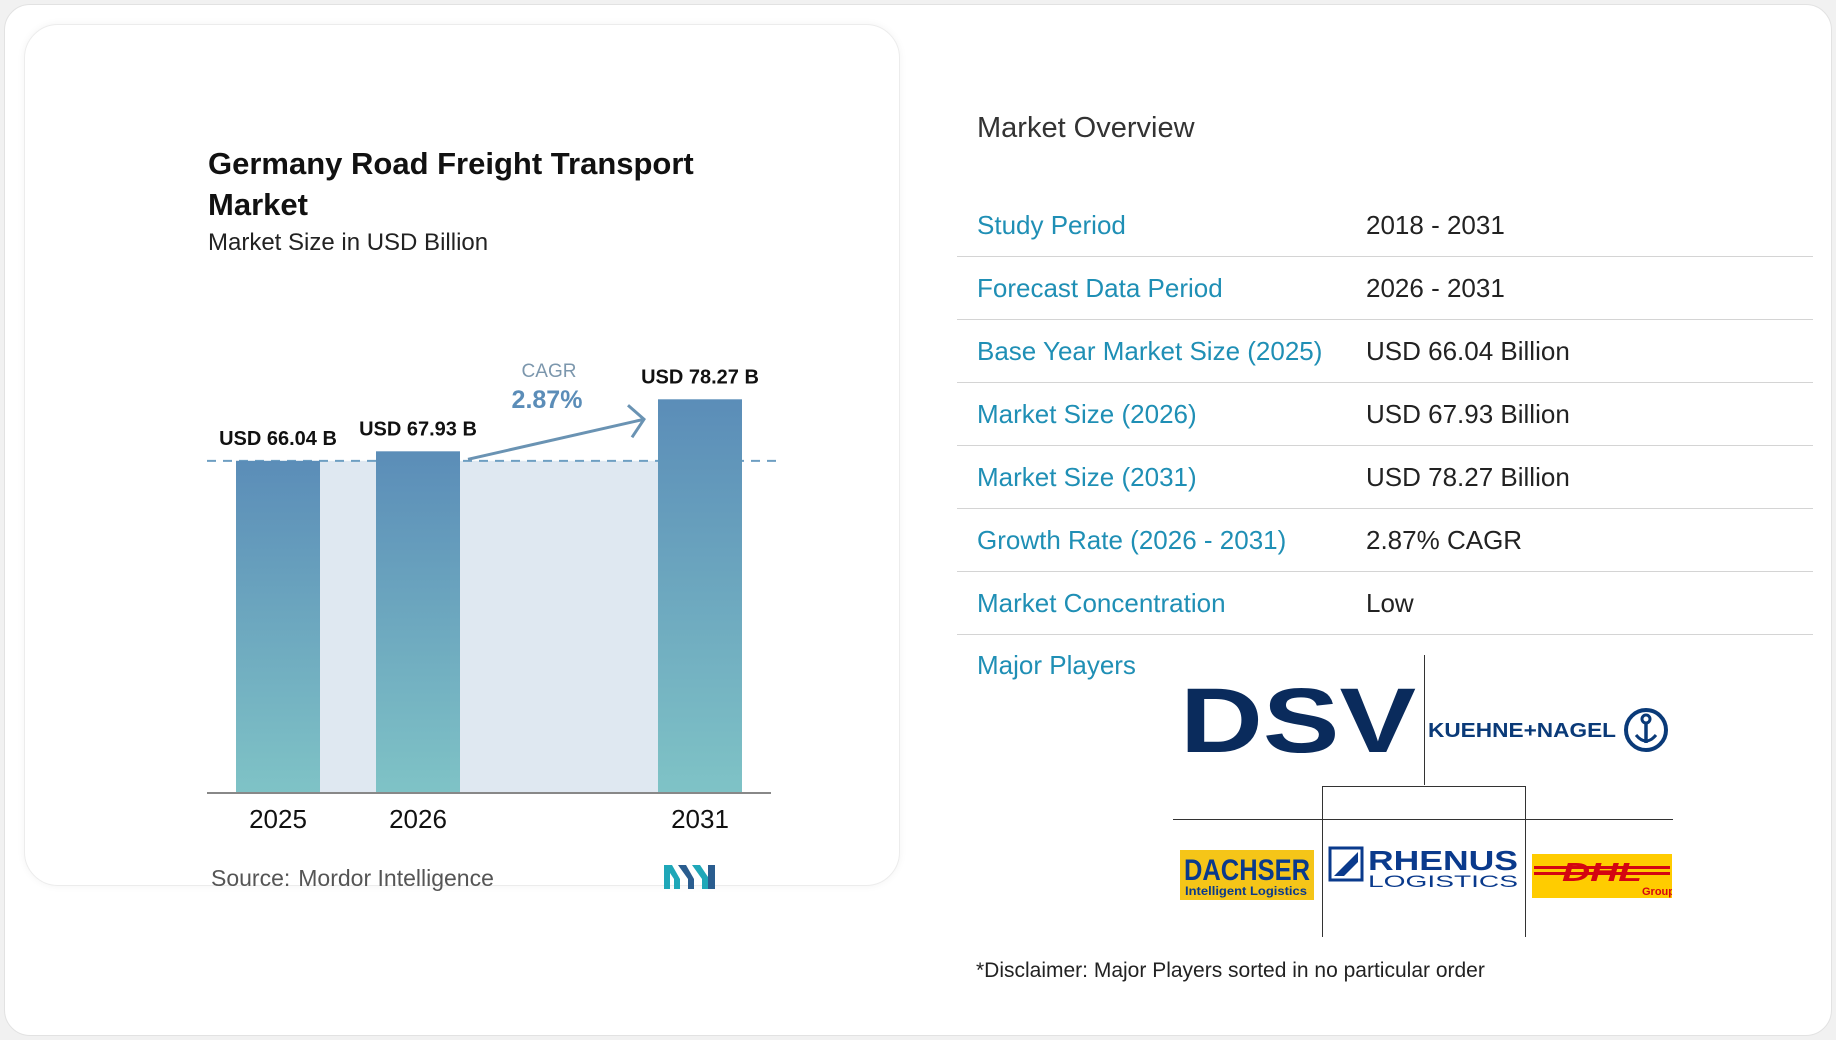  I want to click on overview-row: Market Concentration Low, so click(1385, 603).